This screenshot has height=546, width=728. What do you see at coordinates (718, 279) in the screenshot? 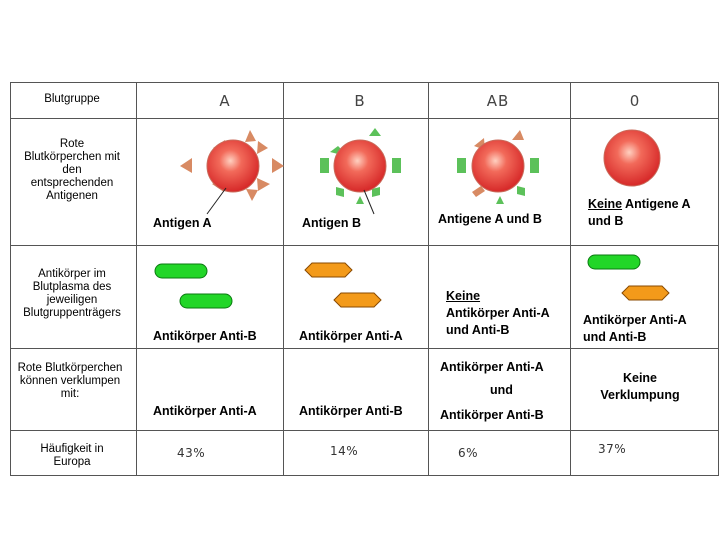
I see `table-border-right` at bounding box center [718, 279].